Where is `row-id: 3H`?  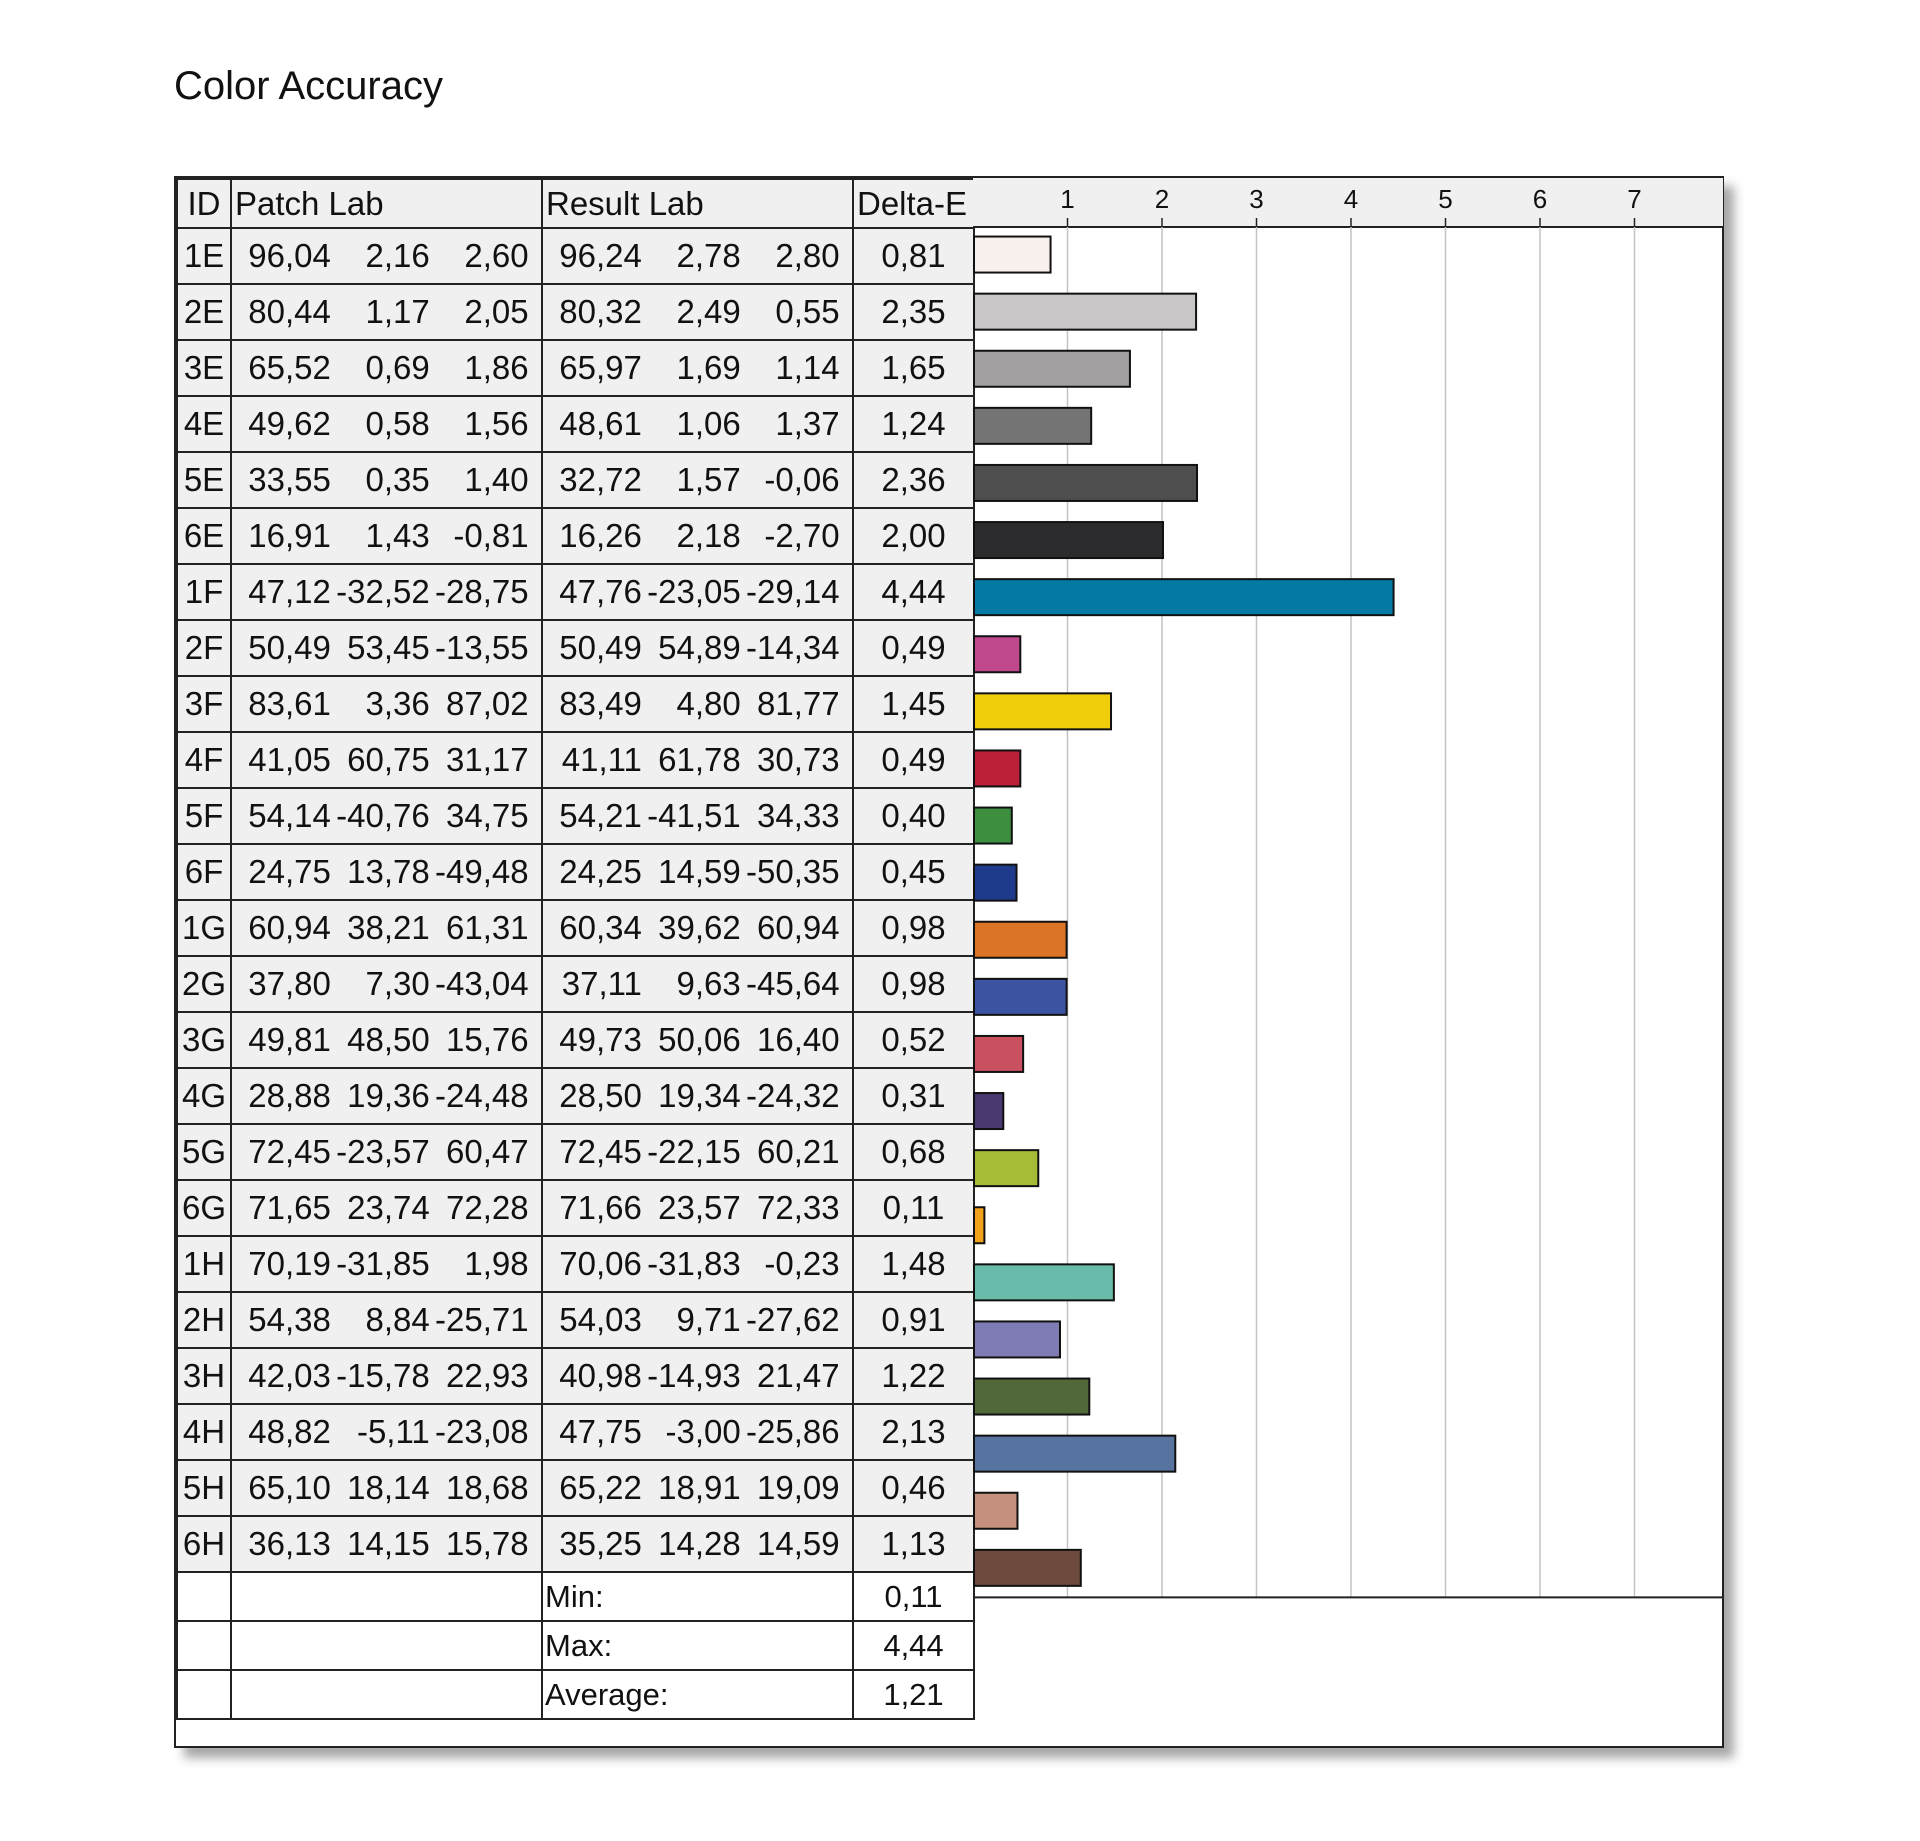 row-id: 3H is located at coordinates (204, 1376).